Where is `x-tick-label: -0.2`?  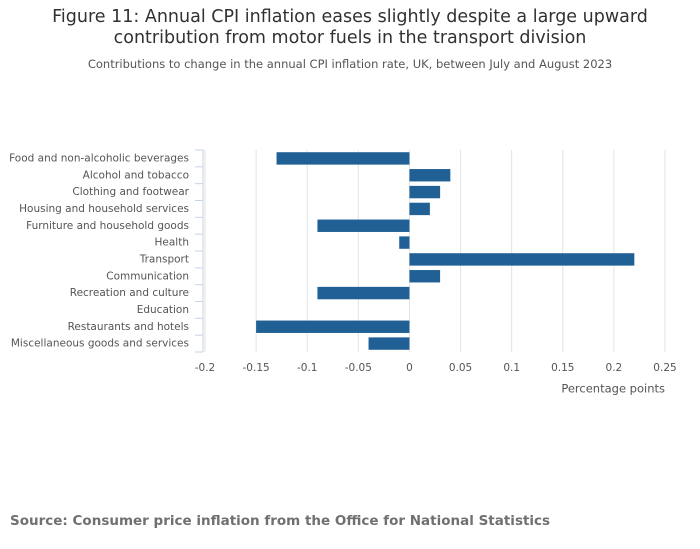
x-tick-label: -0.2 is located at coordinates (205, 368).